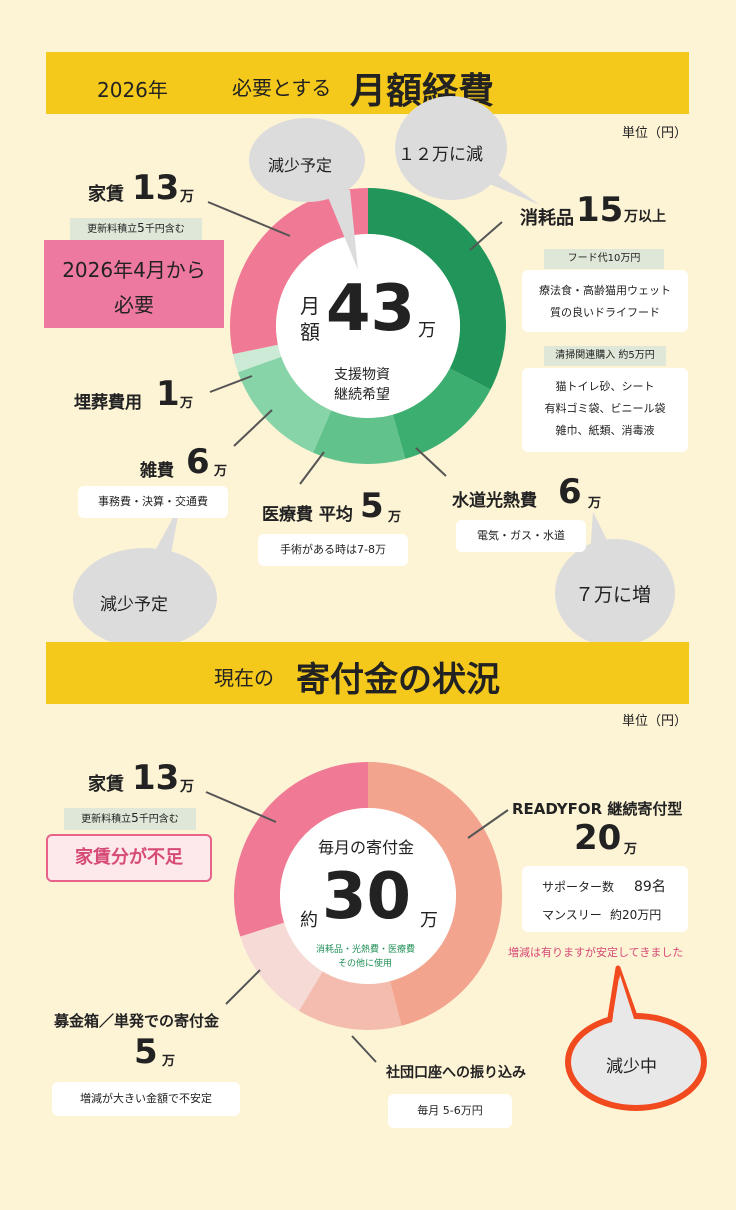  I want to click on supplies-tag2: 清掃関連購入 約5万円, so click(605, 356).